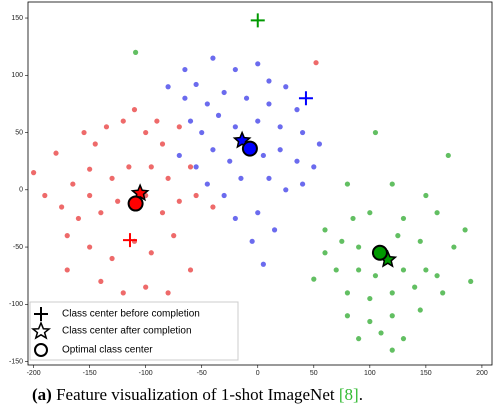 The image size is (496, 415). What do you see at coordinates (482, 373) in the screenshot?
I see `x-tick-label: 200` at bounding box center [482, 373].